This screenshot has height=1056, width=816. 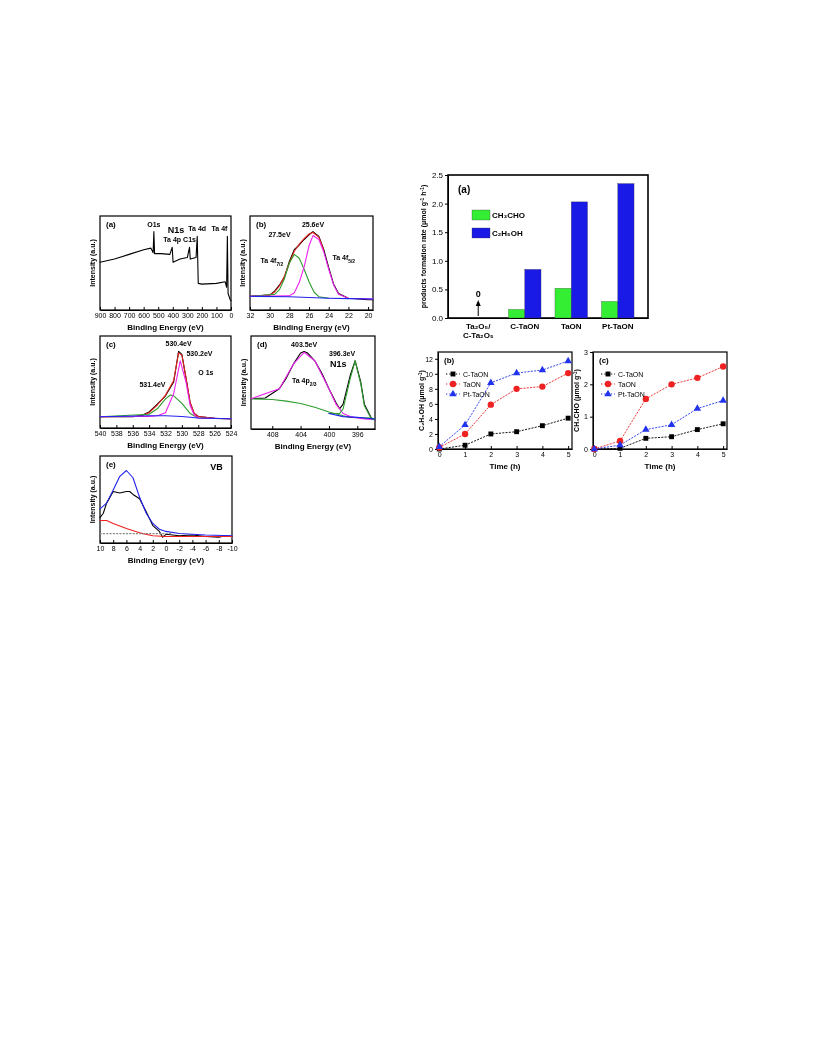 I want to click on chart-title: (e), so click(x=111, y=464).